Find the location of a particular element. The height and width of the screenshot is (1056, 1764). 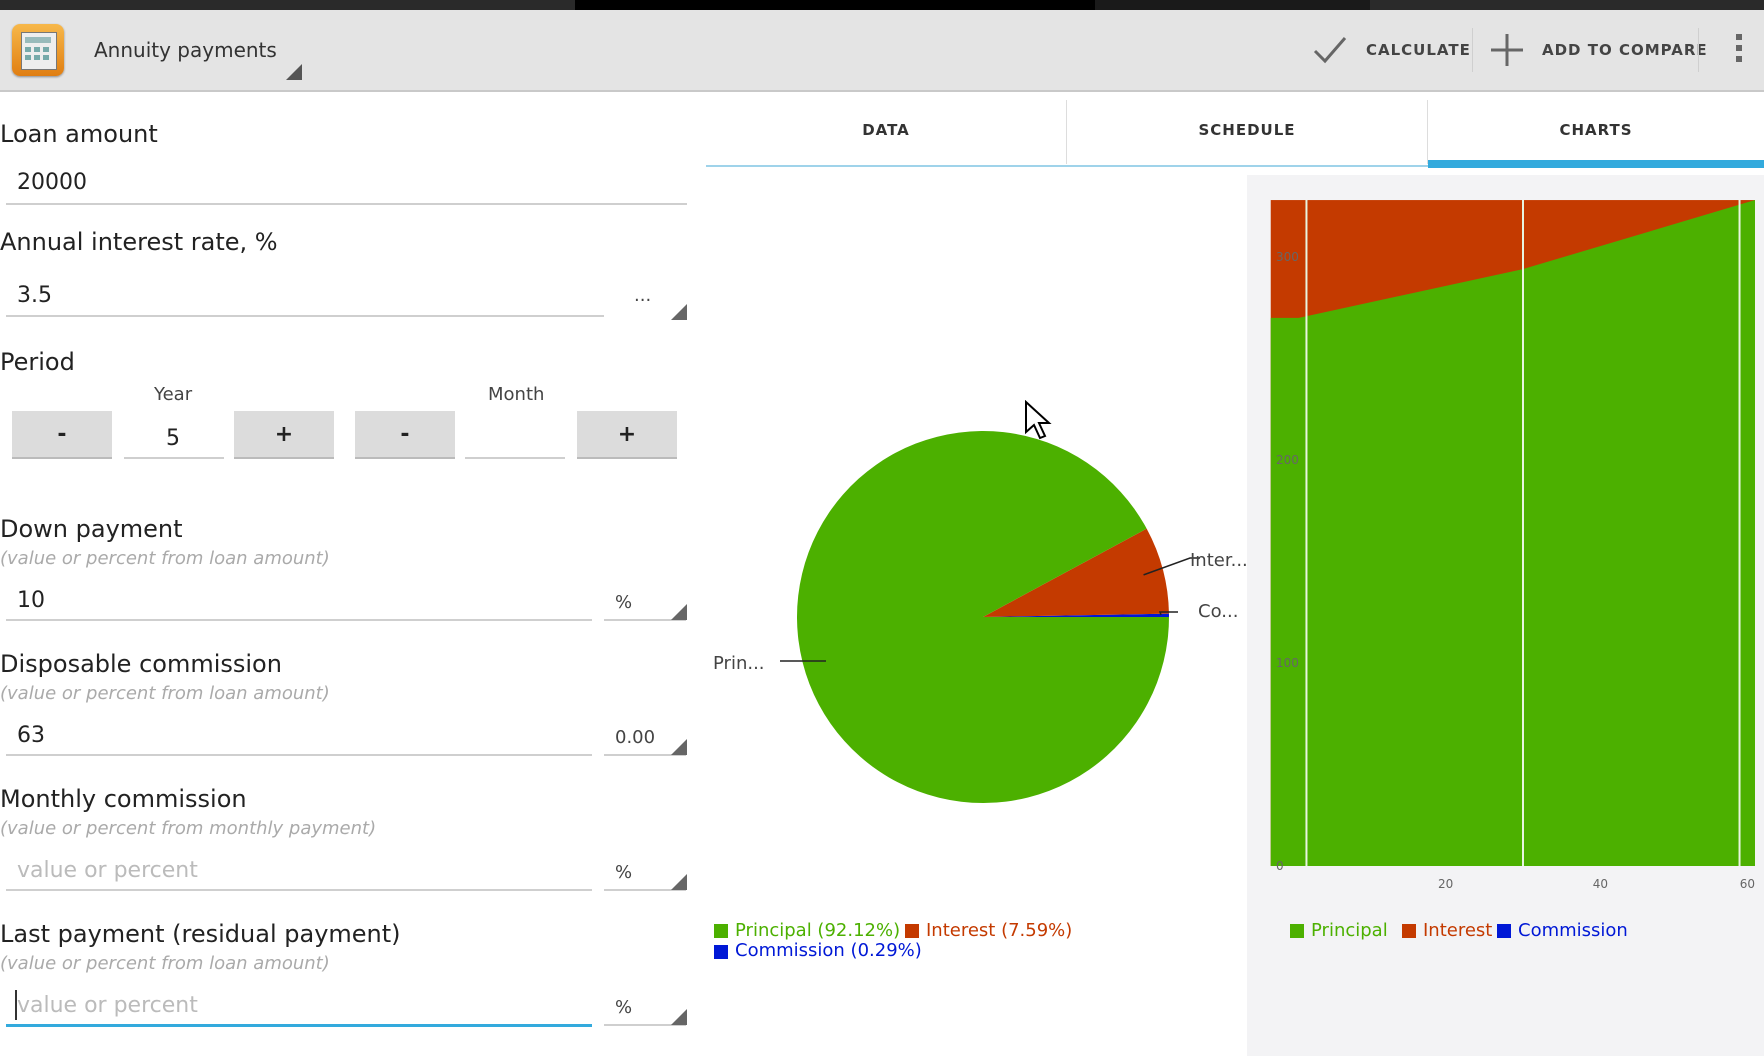

month-plus-button: + is located at coordinates (627, 435).